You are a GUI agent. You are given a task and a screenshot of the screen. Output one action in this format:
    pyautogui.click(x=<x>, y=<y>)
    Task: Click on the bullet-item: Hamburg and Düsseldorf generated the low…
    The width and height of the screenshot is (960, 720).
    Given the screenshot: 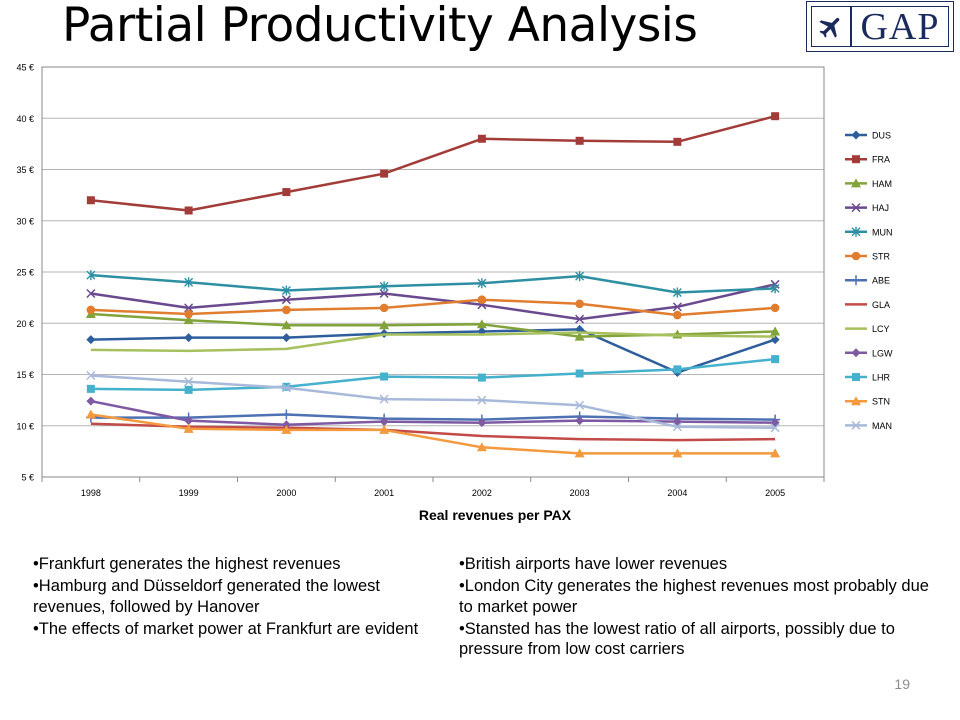 What is the action you would take?
    pyautogui.click(x=233, y=596)
    